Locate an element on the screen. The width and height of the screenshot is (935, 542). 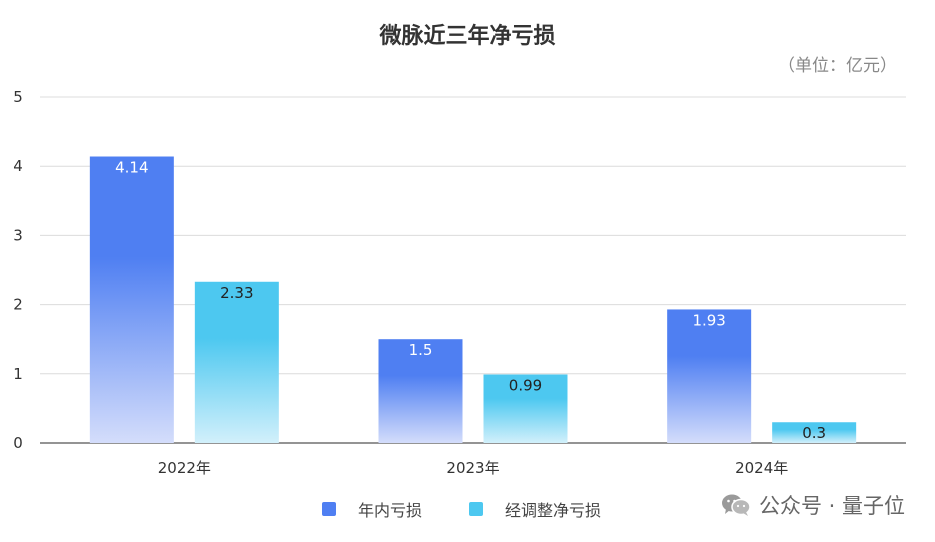
y-tick-label: 5 is located at coordinates (18, 97).